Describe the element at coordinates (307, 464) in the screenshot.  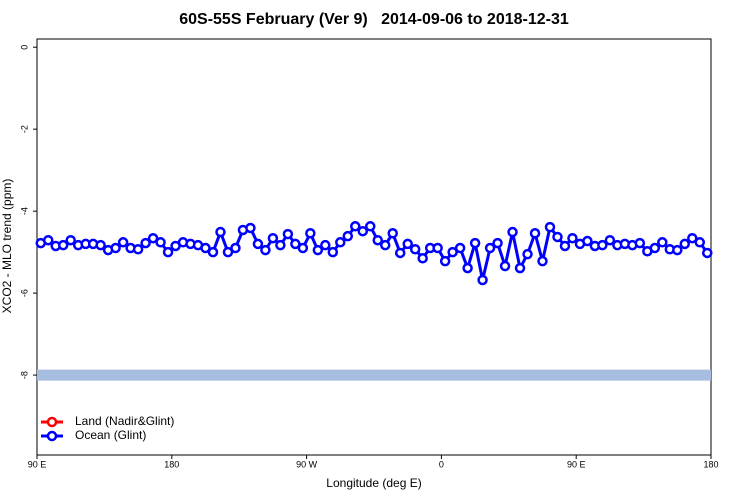
I see `x-tick-label: 90 W` at that location.